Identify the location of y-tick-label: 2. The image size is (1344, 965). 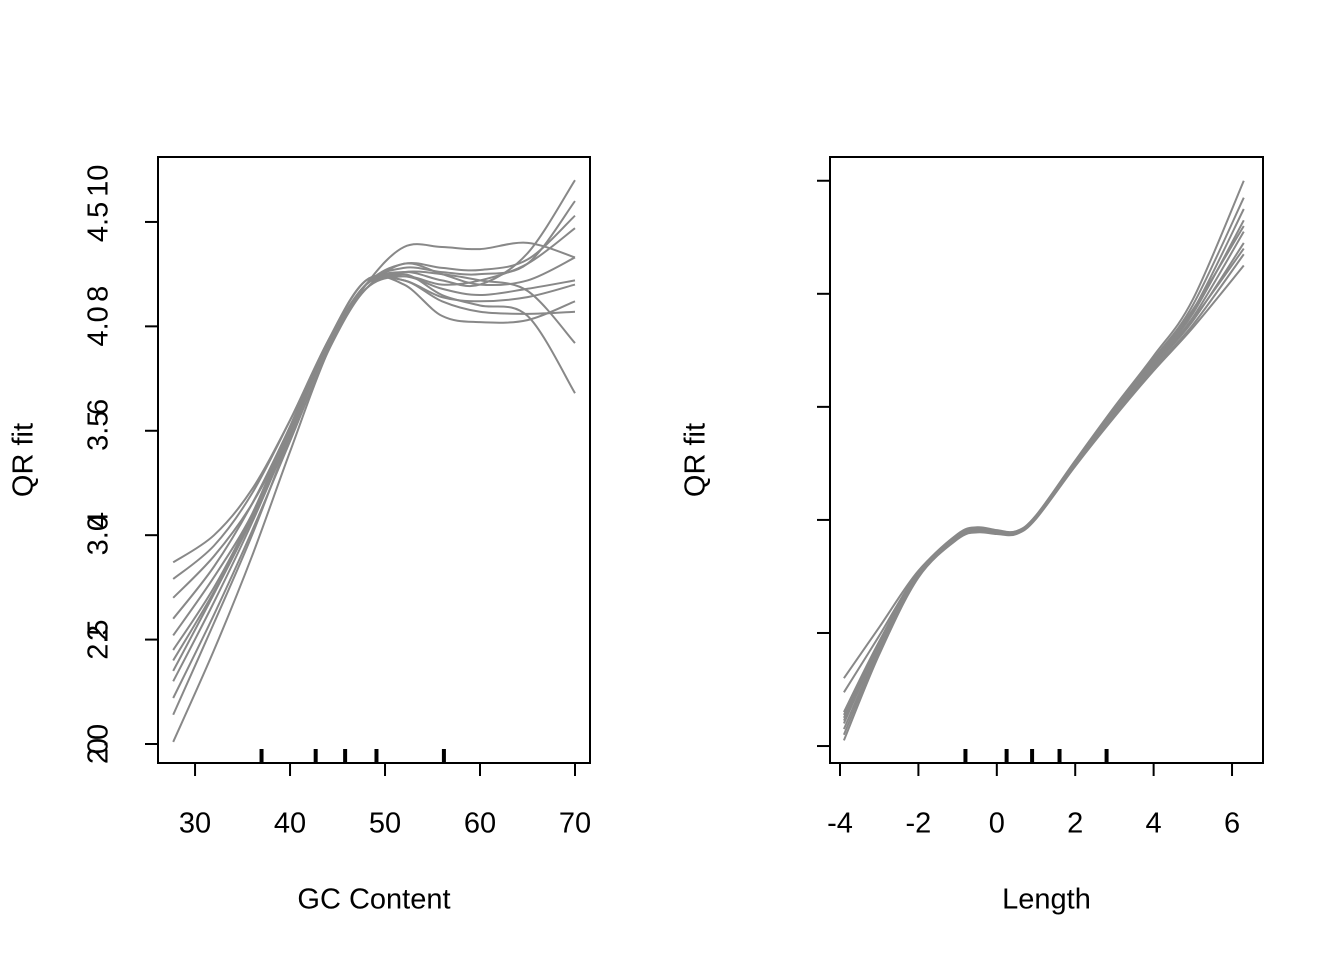
(99, 633).